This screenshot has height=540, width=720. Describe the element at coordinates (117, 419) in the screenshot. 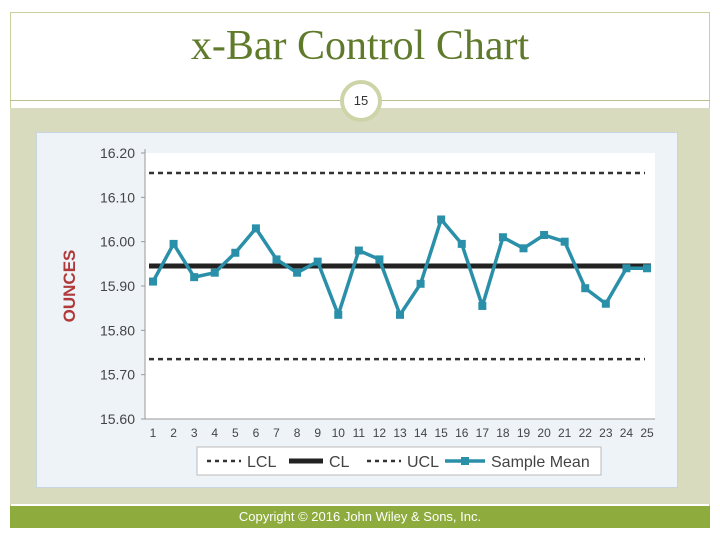

I see `y-tick-label: 15.60` at that location.